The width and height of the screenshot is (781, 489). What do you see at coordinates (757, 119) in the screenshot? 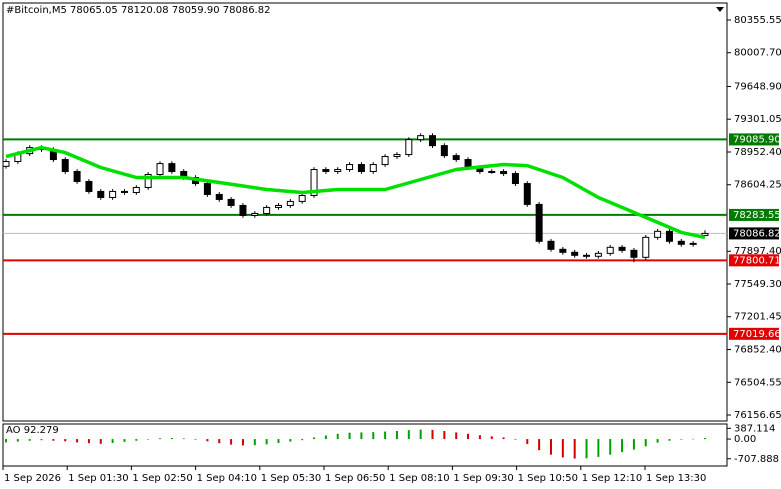
I see `y-tick-label: 79301.05` at bounding box center [757, 119].